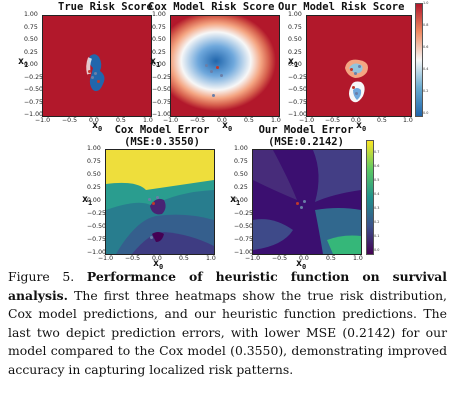  What do you see at coordinates (426, 69) in the screenshot?
I see `risk-colorbar-tick: 0.4` at bounding box center [426, 69].